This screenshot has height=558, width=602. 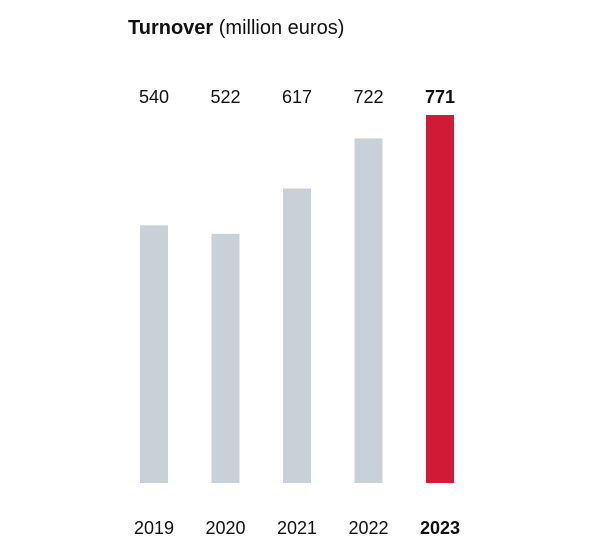 I want to click on value-label-2021: 617, so click(x=297, y=97).